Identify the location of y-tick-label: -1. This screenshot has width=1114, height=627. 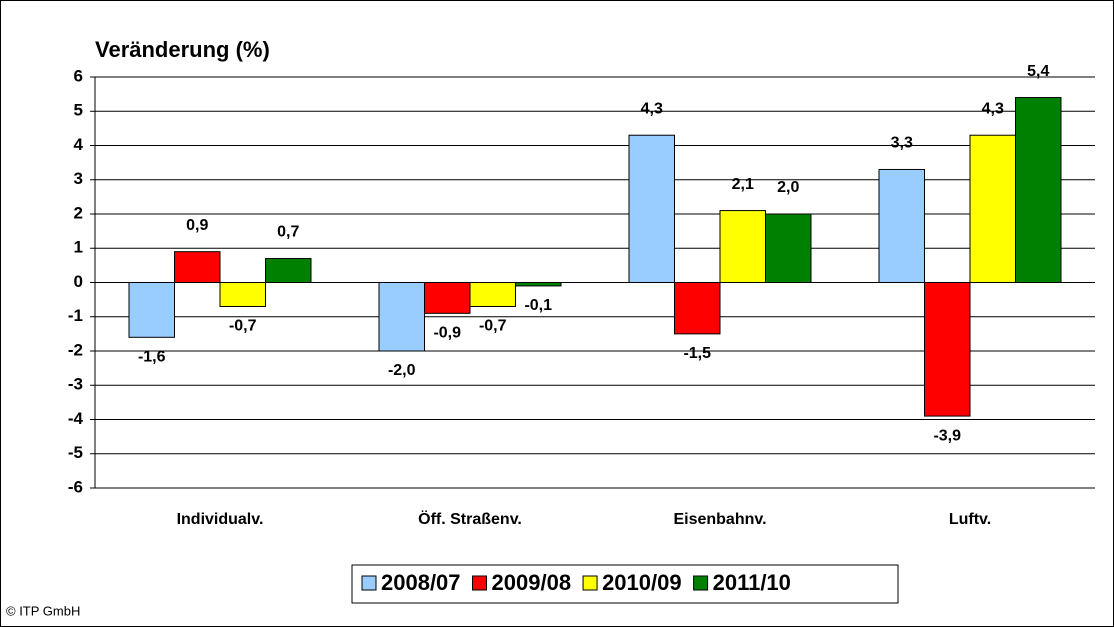
(75, 315).